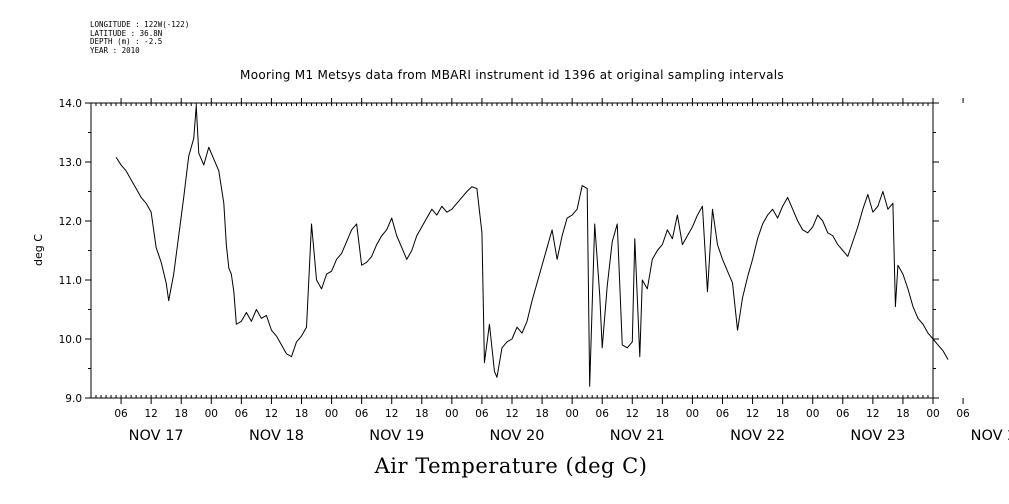 The image size is (1009, 504). Describe the element at coordinates (517, 436) in the screenshot. I see `x-day-label: NOV 20` at that location.